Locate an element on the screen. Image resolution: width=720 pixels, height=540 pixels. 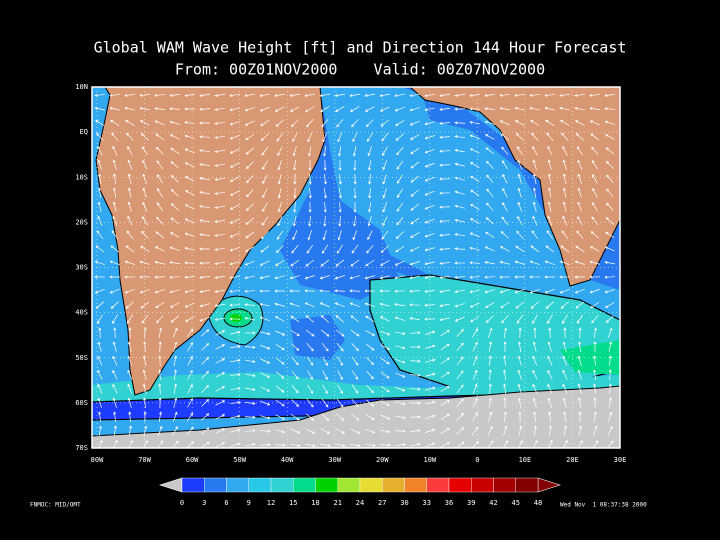
contour-region is located at coordinates (236, 318).